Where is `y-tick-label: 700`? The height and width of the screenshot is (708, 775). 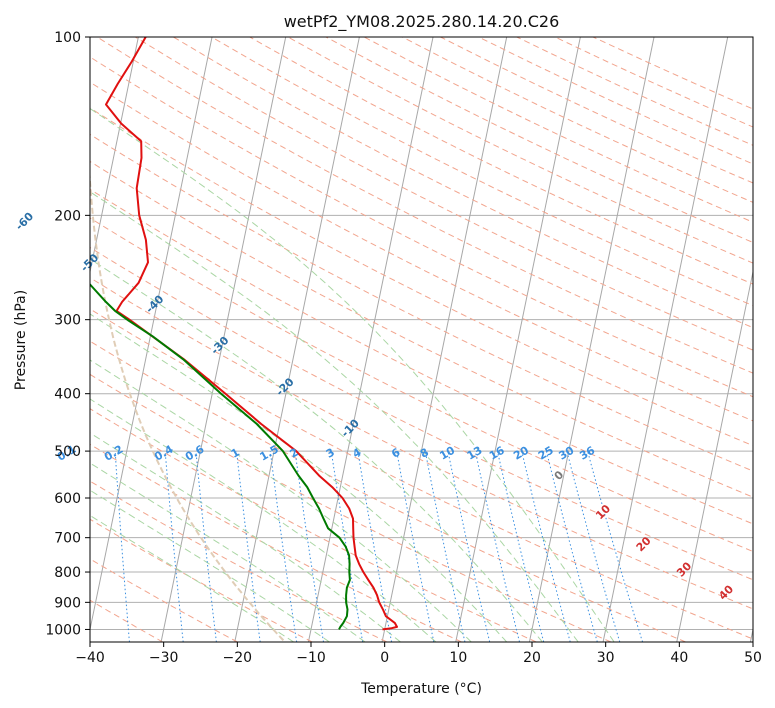
y-tick-label: 700 is located at coordinates (67, 539).